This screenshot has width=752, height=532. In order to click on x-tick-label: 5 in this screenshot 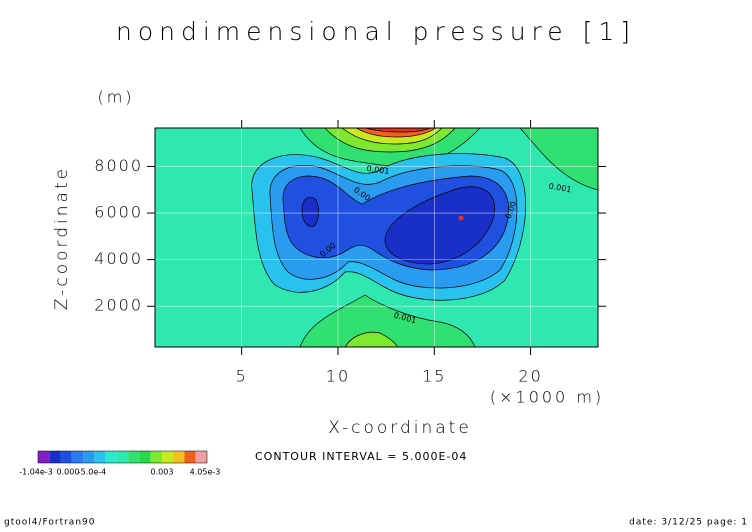, I will do `click(242, 376)`.